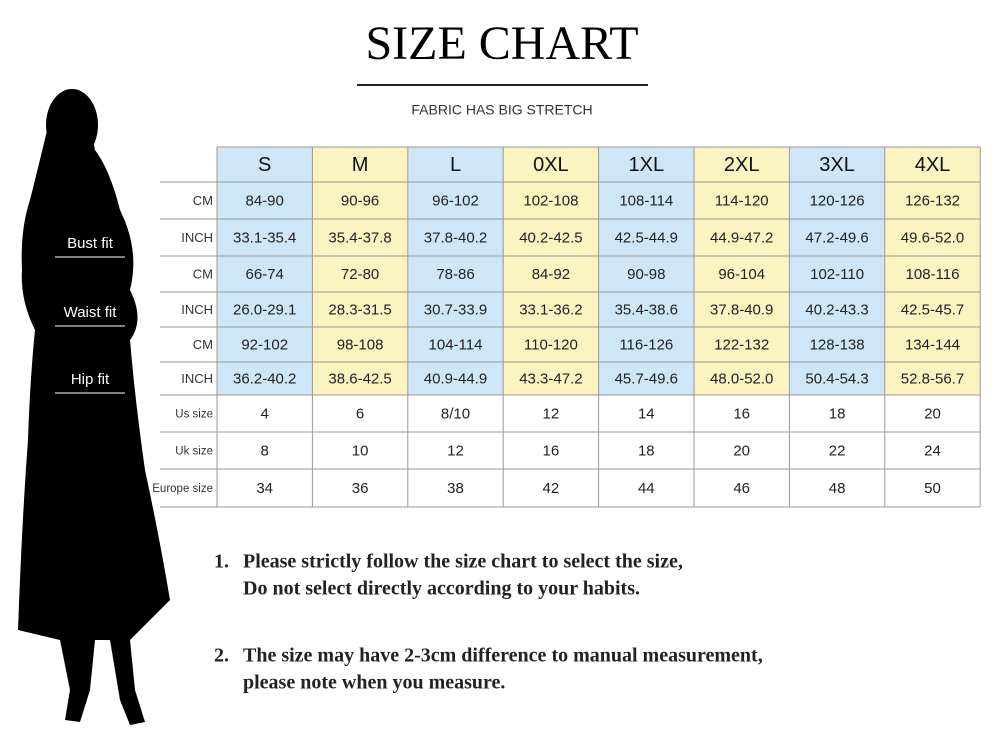  I want to click on cell: 37.8-40.9, so click(741, 309).